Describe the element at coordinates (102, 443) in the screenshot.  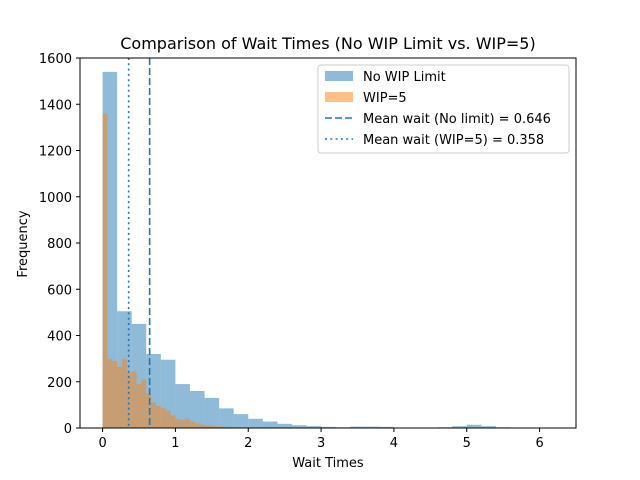
I see `x-tick-label: 0` at that location.